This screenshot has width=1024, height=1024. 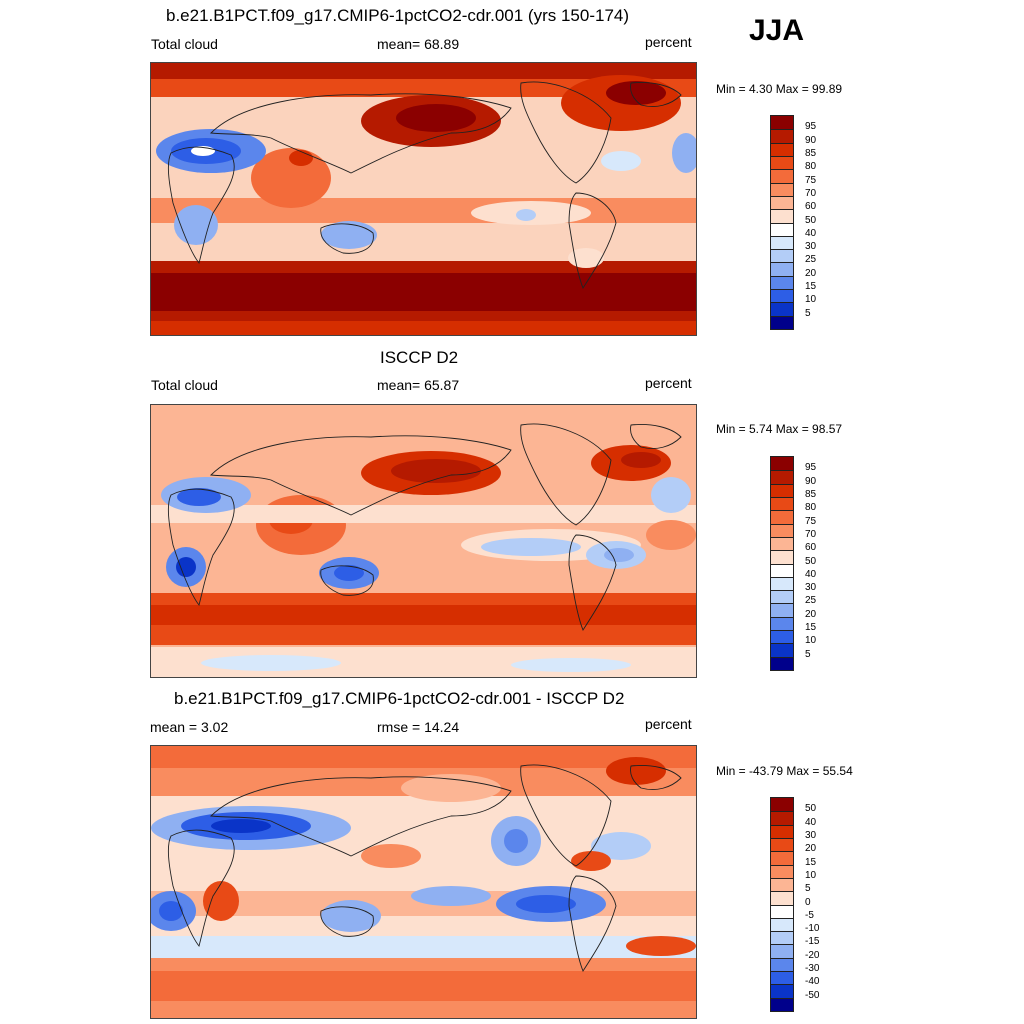 What do you see at coordinates (784, 771) in the screenshot?
I see `panel3-minmax: Min = -43.79 Max = 55.54` at bounding box center [784, 771].